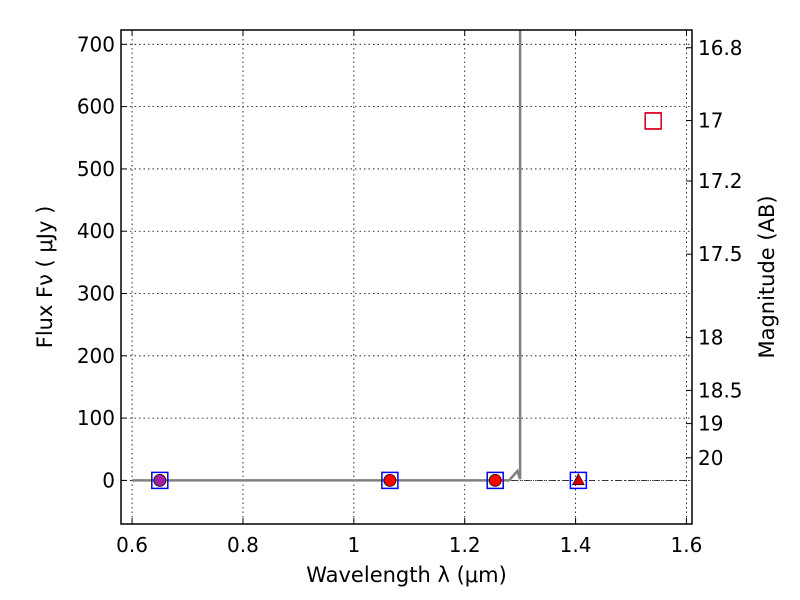 This screenshot has height=600, width=800. I want to click on y-tick-label: 0, so click(108, 480).